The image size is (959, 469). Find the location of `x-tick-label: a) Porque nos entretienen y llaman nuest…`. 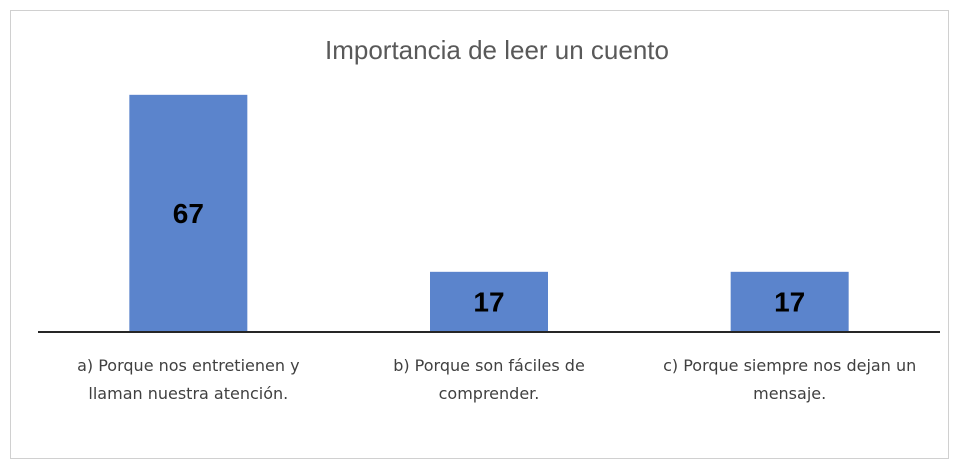

x-tick-label: a) Porque nos entretienen y llaman nuest… is located at coordinates (188, 379).